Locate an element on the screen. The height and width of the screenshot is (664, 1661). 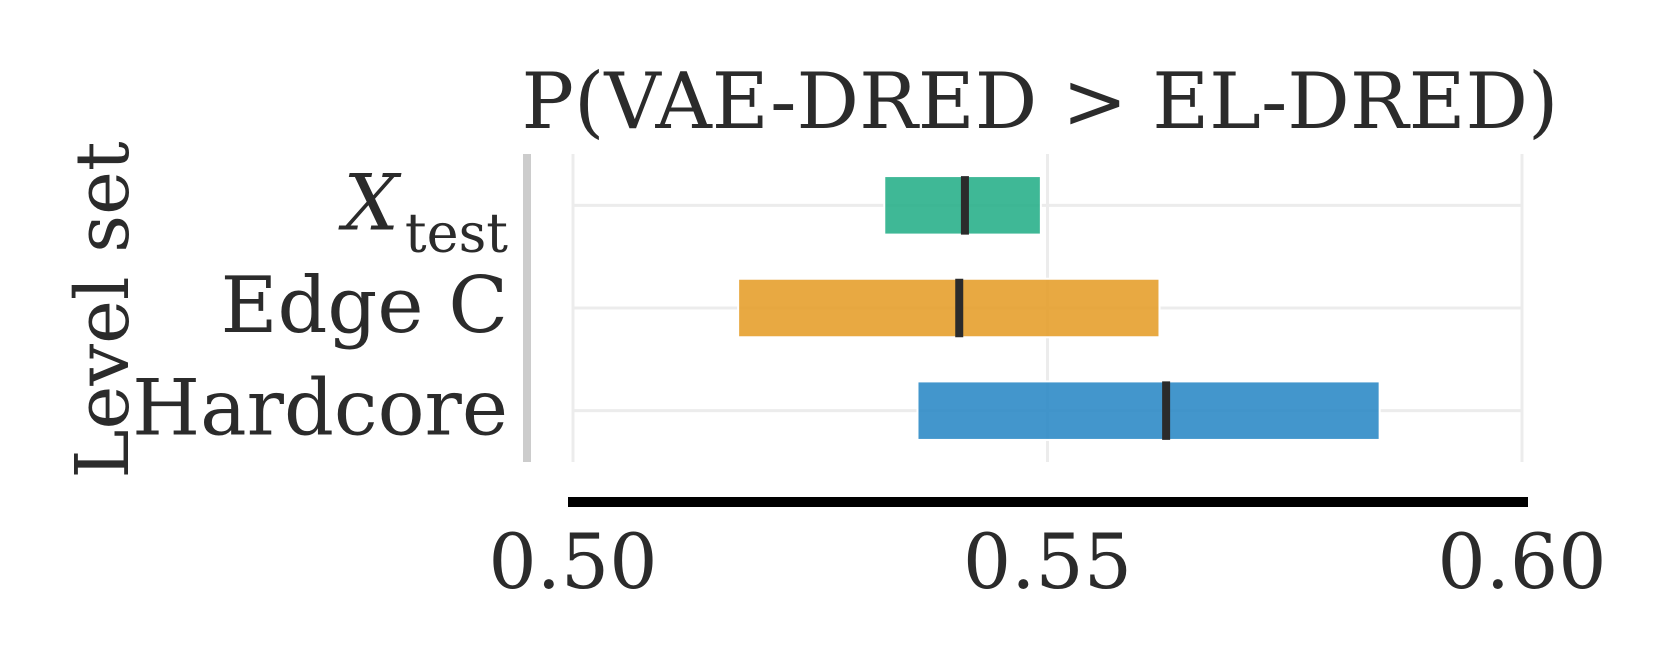
x-tick-labels: 0.50 0.55 0.60 is located at coordinates (1047, 561).